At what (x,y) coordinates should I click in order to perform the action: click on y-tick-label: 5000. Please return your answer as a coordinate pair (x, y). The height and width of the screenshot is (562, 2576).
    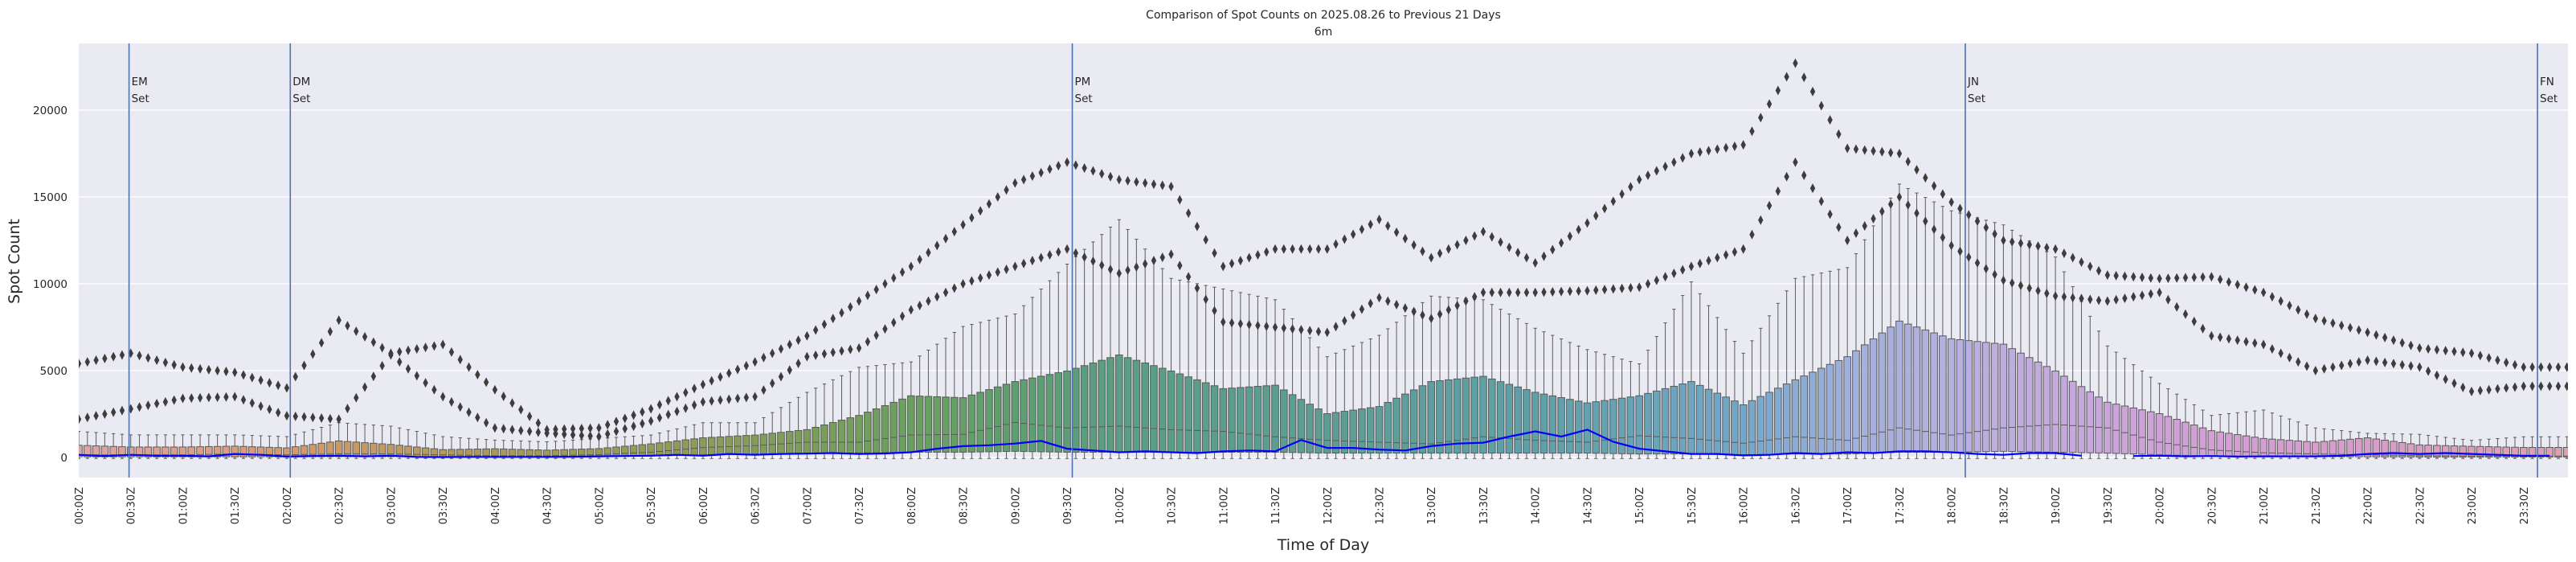
    Looking at the image, I should click on (53, 371).